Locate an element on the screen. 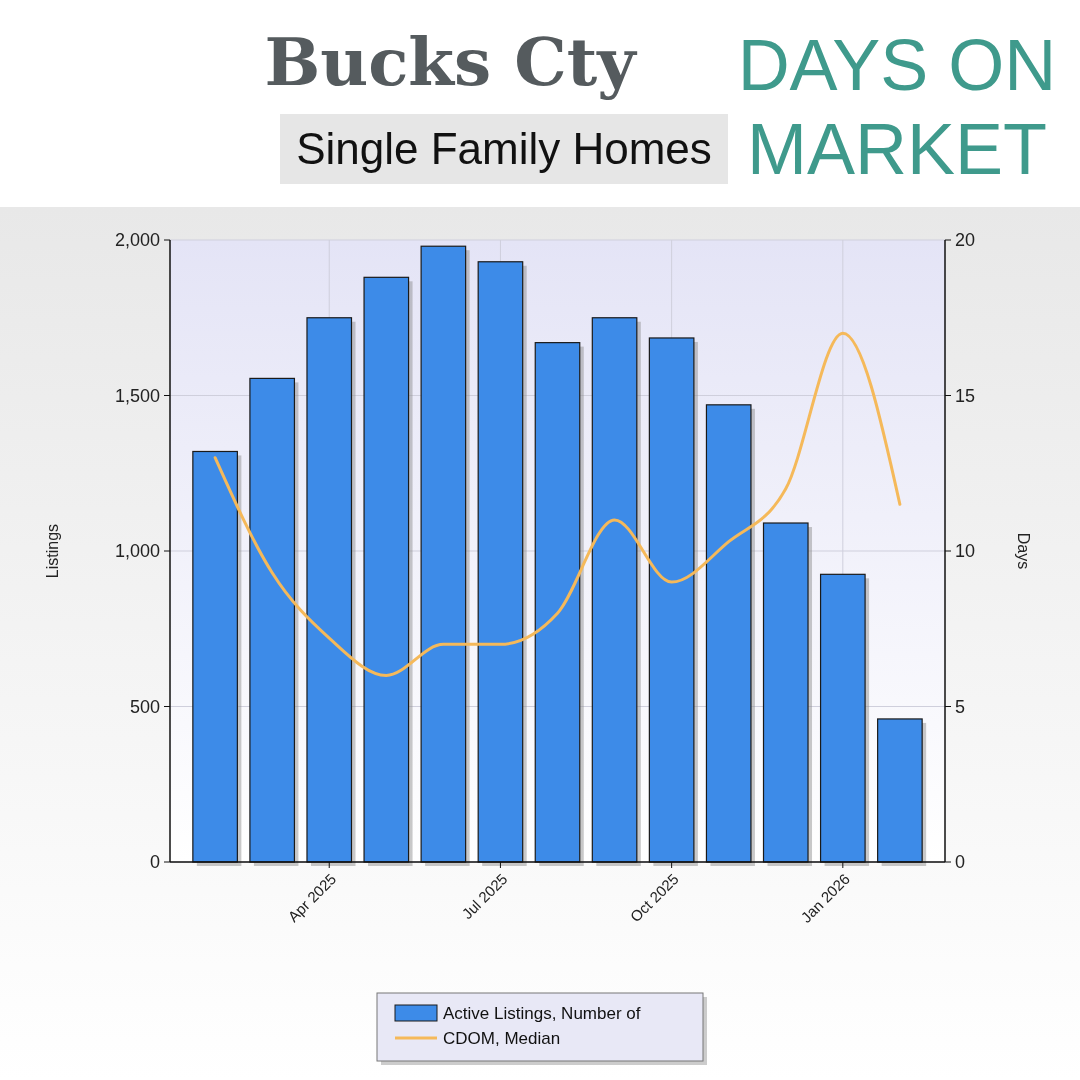  y-tick-label: 500 is located at coordinates (144, 706).